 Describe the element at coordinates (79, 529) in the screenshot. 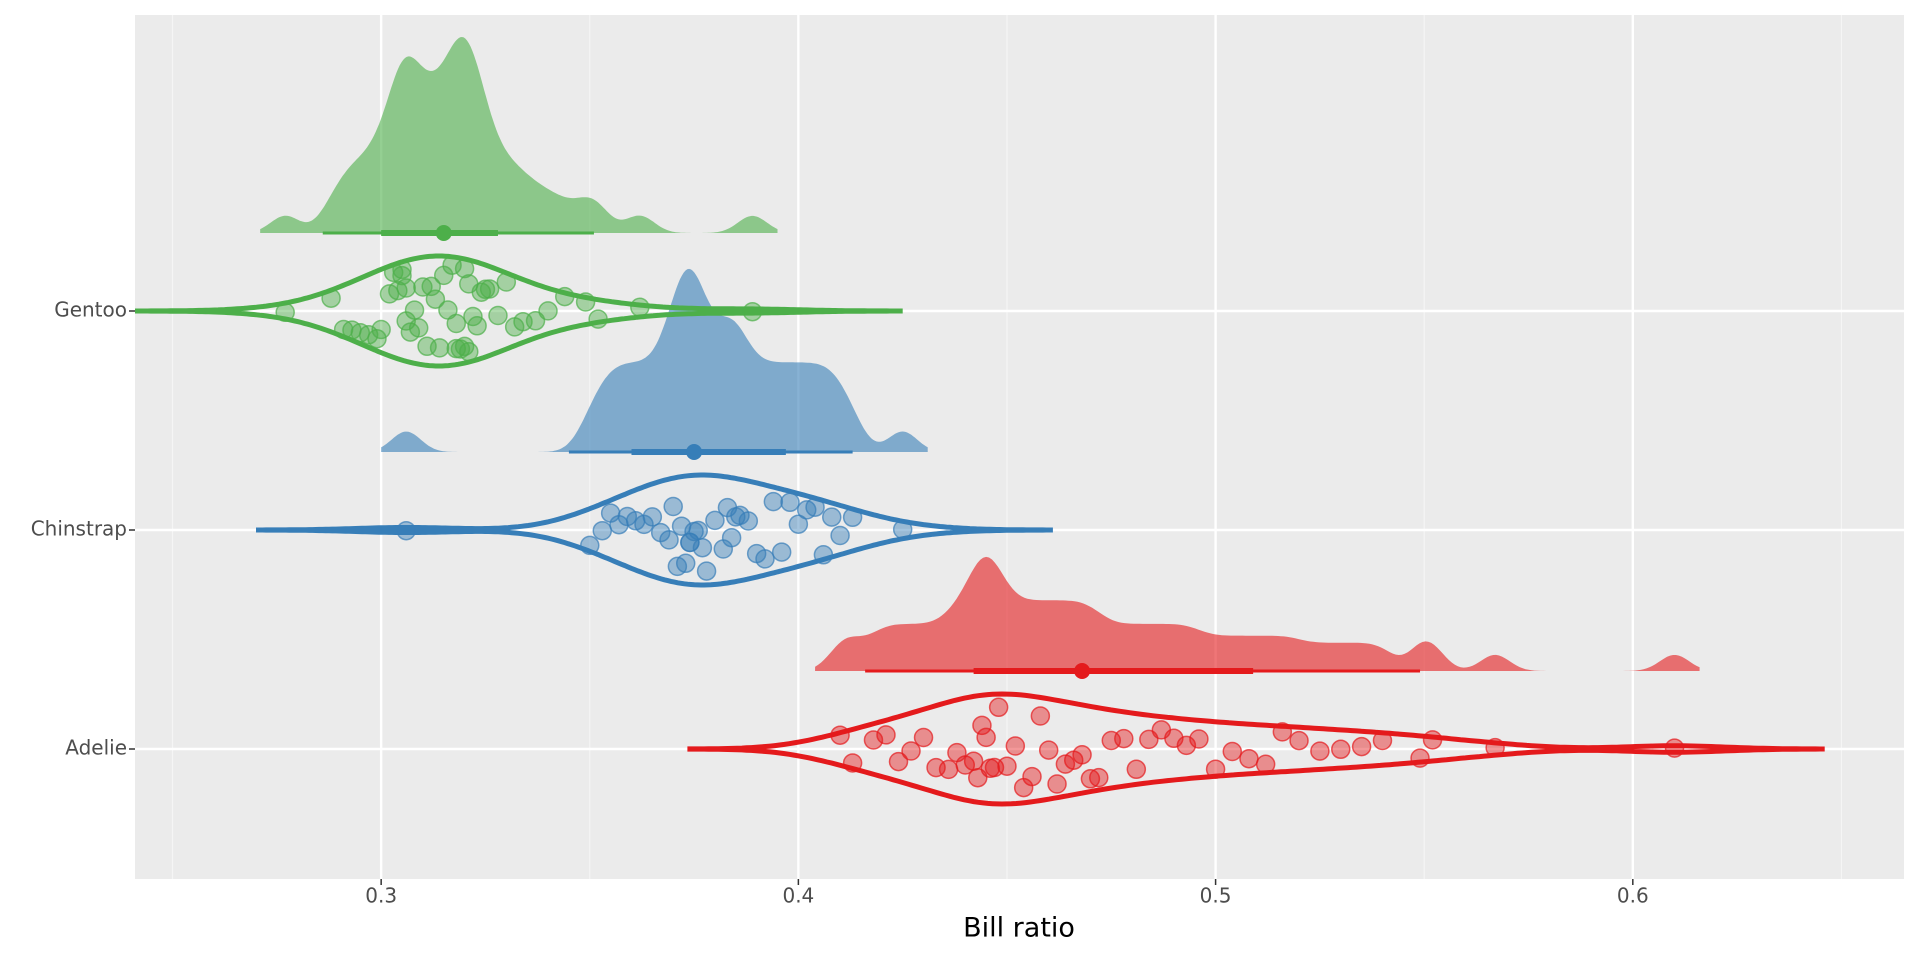

I see `y-tick-label: Chinstrap` at that location.